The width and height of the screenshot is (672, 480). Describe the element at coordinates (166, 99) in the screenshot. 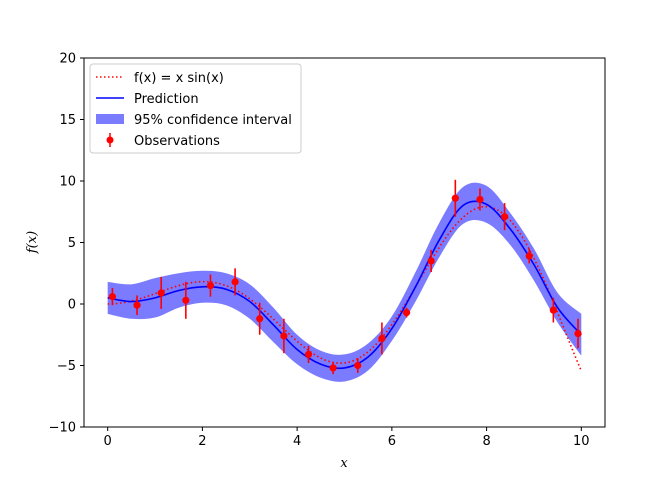

I see `legend-prediction-label: Prediction` at that location.